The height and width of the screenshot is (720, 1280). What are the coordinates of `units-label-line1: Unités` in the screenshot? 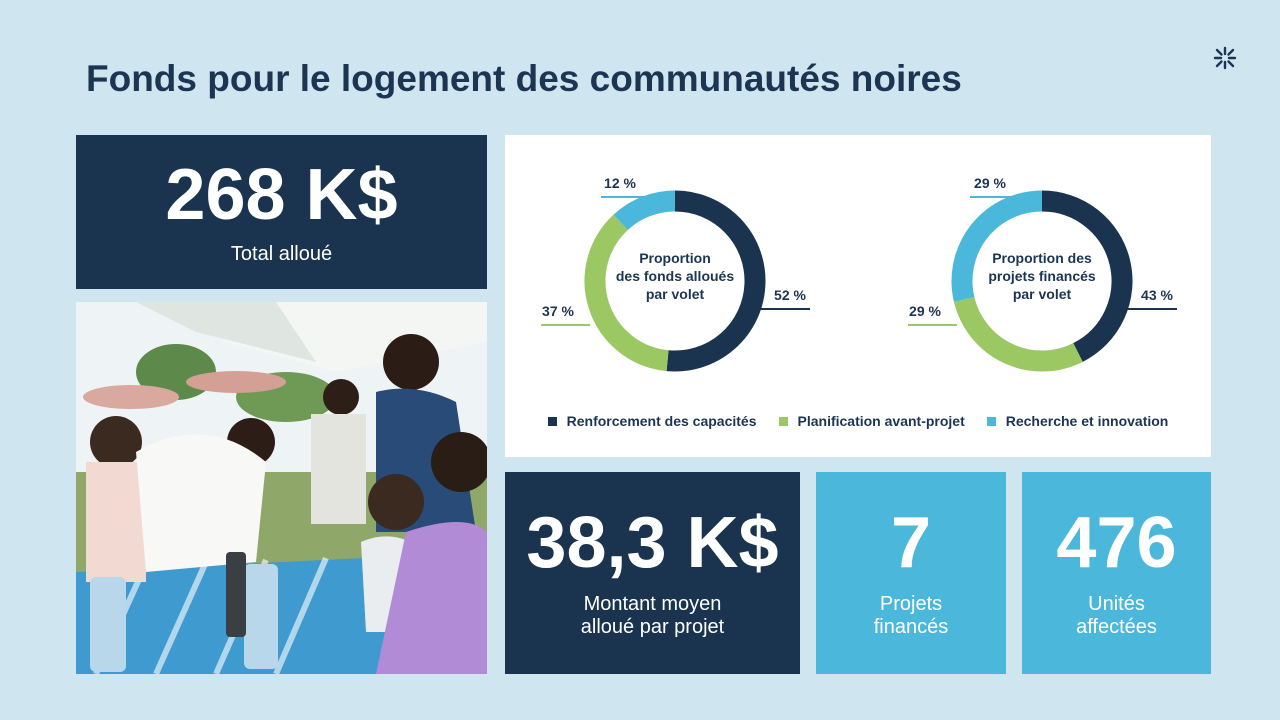 It's located at (1116, 604).